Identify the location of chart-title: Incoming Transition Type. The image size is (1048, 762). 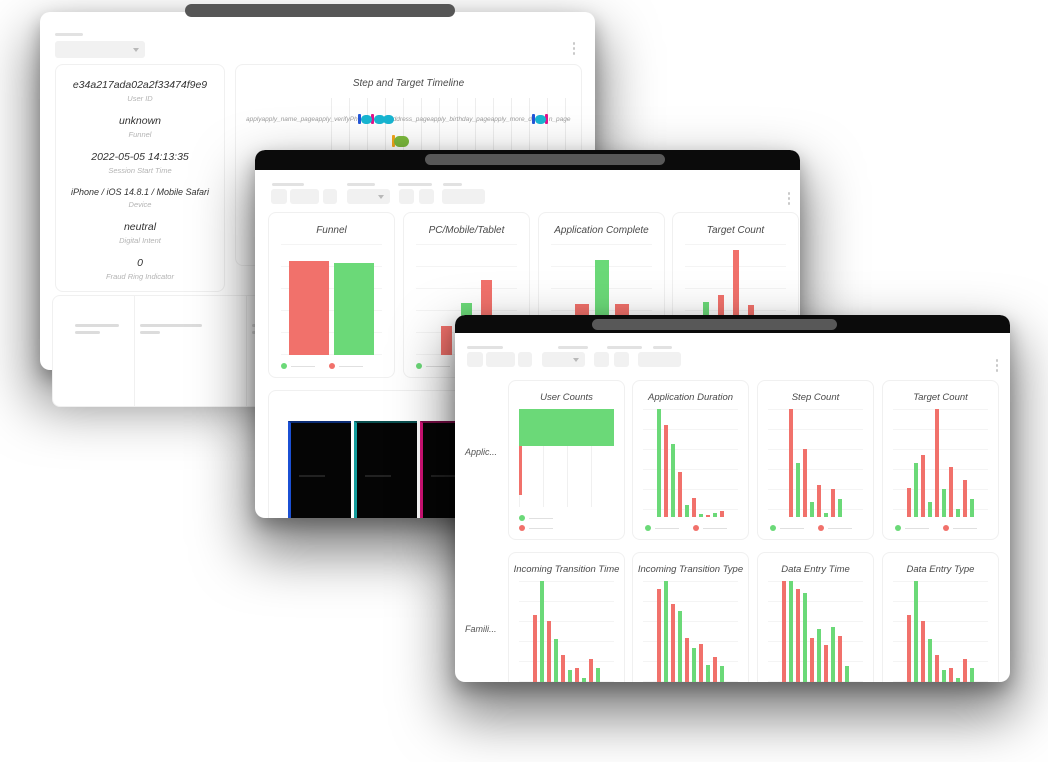
(690, 569).